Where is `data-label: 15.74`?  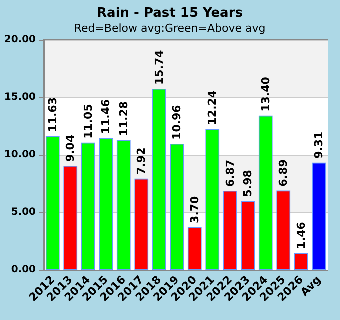 data-label: 15.74 is located at coordinates (159, 67).